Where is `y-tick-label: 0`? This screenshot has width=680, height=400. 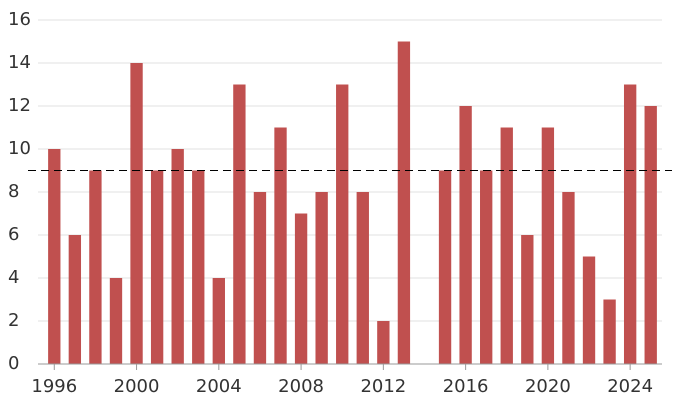 y-tick-label: 0 is located at coordinates (13, 363).